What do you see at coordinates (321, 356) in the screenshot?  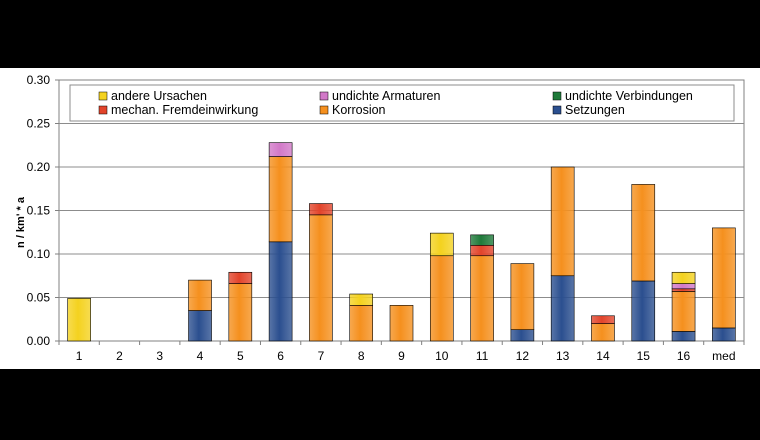 I see `x-tick-label: 7` at bounding box center [321, 356].